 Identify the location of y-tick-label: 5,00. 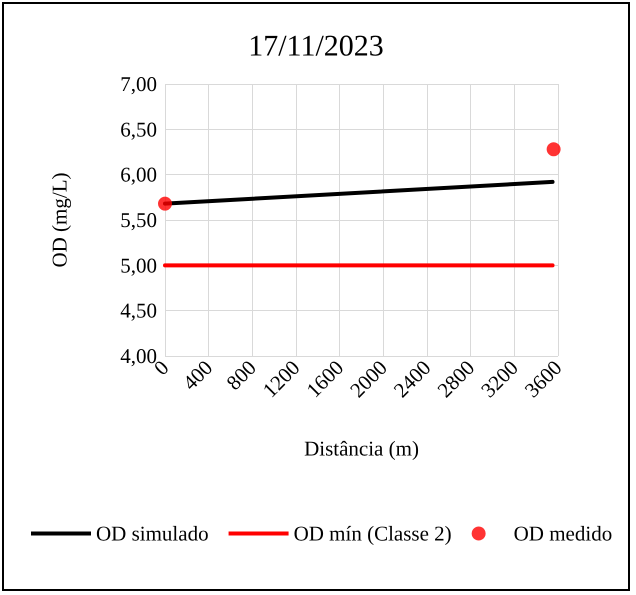
(138, 265).